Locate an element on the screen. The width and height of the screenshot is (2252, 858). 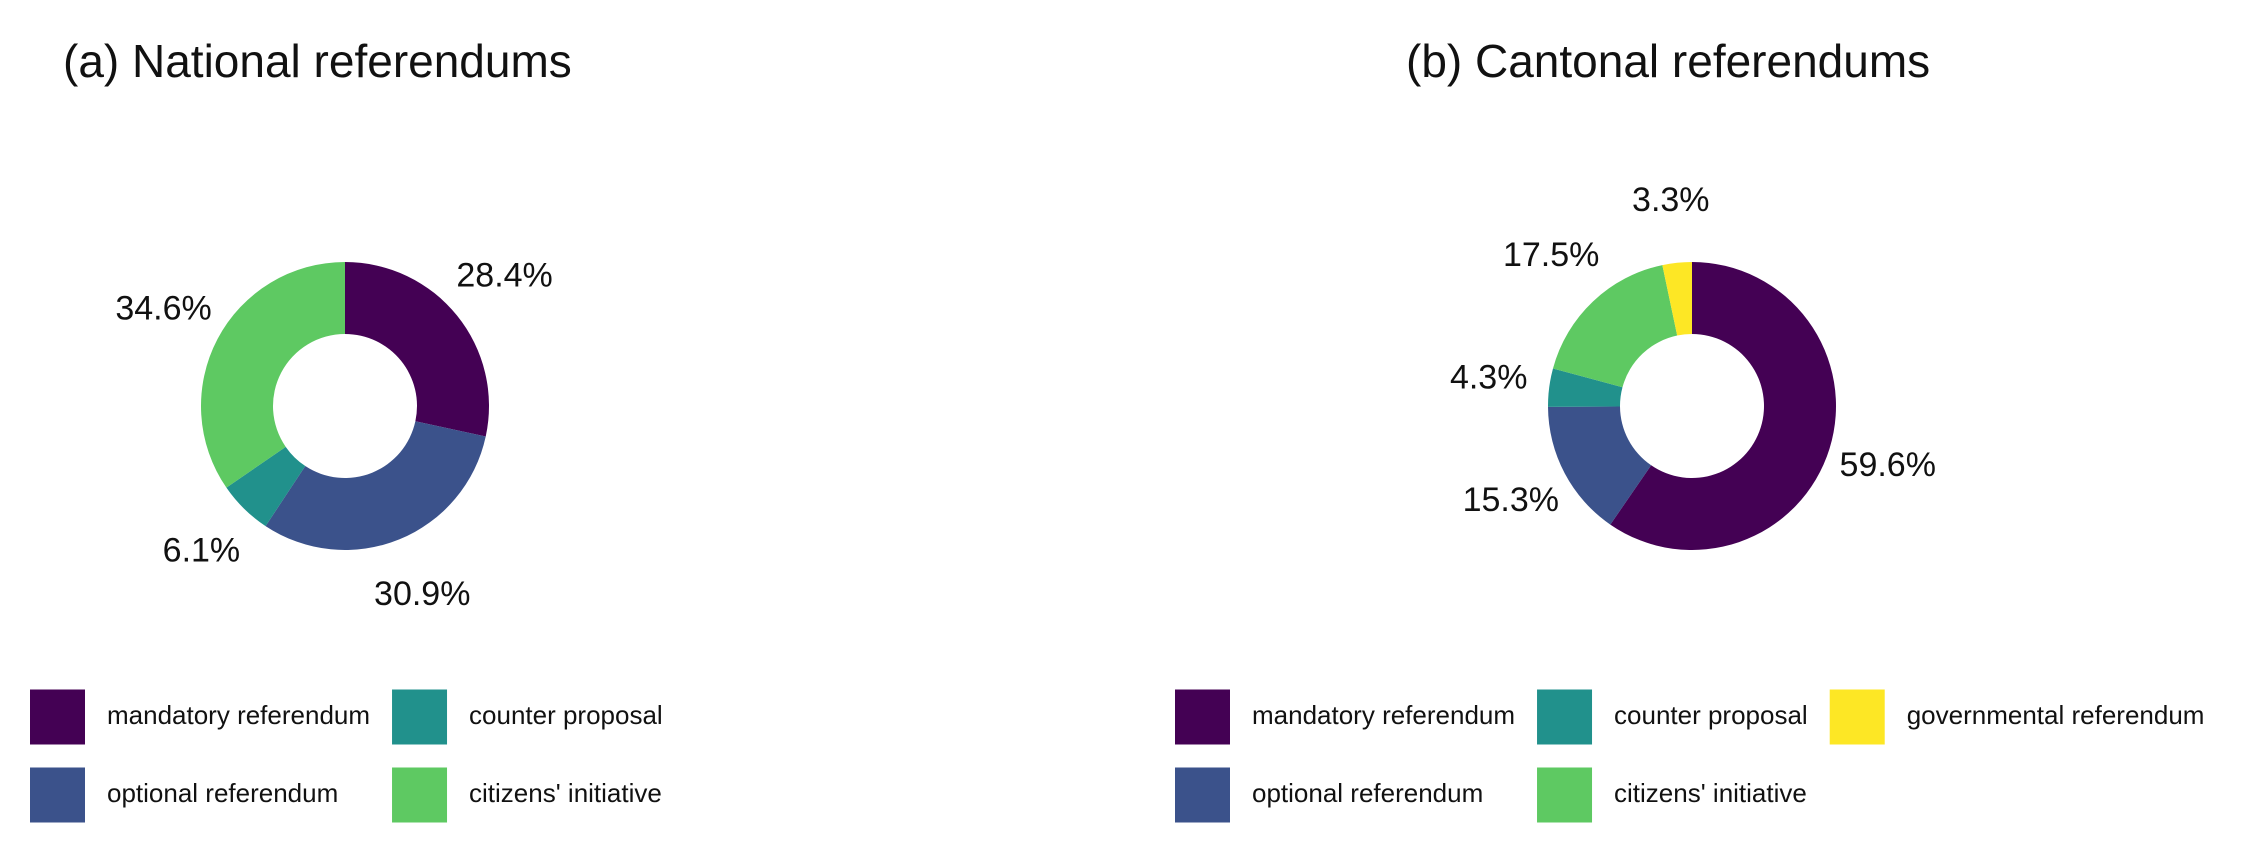
value-label: 30.9% is located at coordinates (422, 594).